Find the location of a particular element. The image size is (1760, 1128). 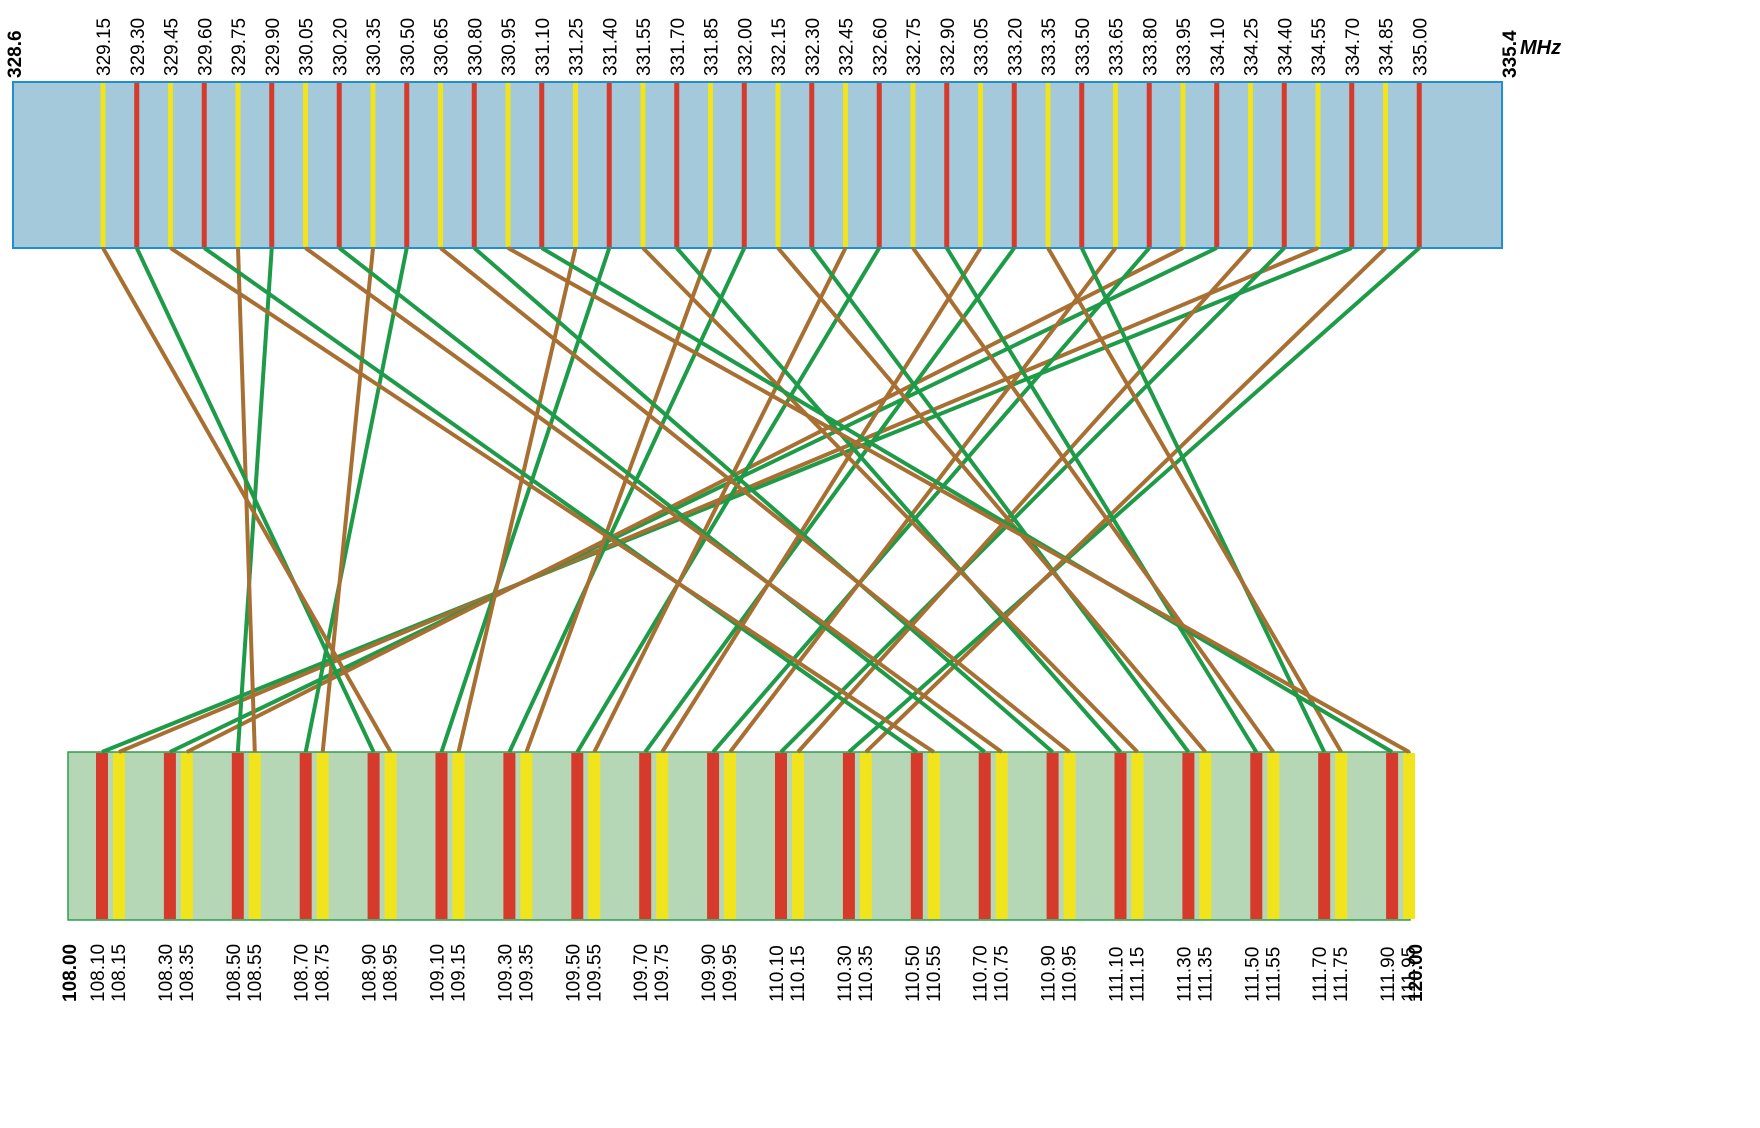

uhf-channel-label: 333.50 is located at coordinates (1083, 47).